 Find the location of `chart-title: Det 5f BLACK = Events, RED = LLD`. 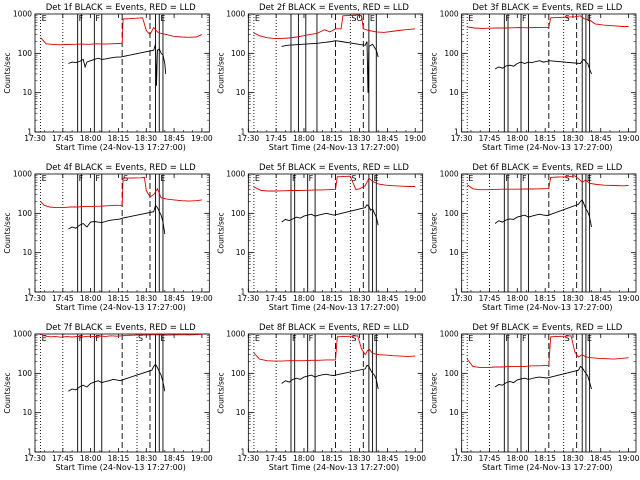

chart-title: Det 5f BLACK = Events, RED = LLD is located at coordinates (334, 168).